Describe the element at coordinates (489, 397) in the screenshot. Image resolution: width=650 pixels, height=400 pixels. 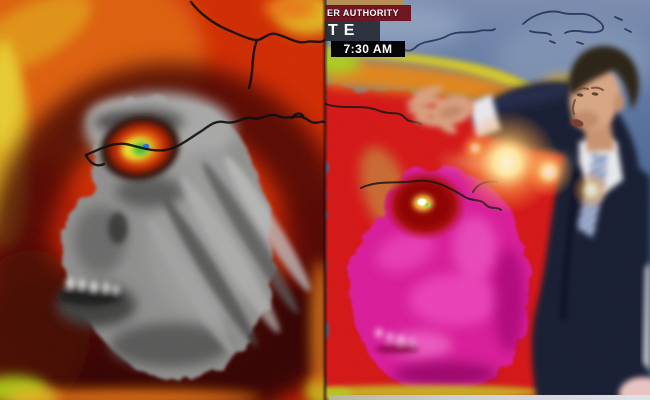
I see `tv-screen-bottom-edge` at that location.